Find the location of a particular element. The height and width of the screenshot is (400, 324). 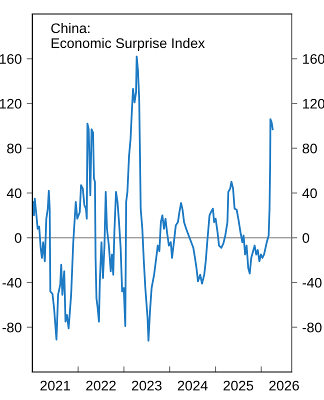

y-tick-label: -40 is located at coordinates (12, 283).